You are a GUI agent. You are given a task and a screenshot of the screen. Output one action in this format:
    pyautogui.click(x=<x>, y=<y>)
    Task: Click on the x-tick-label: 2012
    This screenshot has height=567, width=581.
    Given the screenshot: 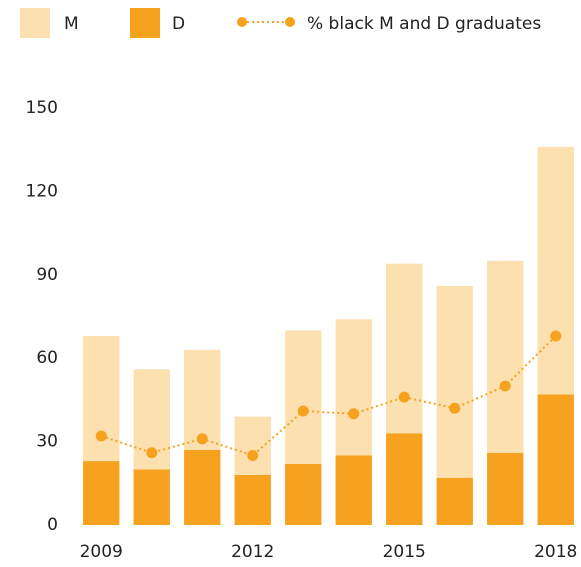 What is the action you would take?
    pyautogui.click(x=252, y=552)
    